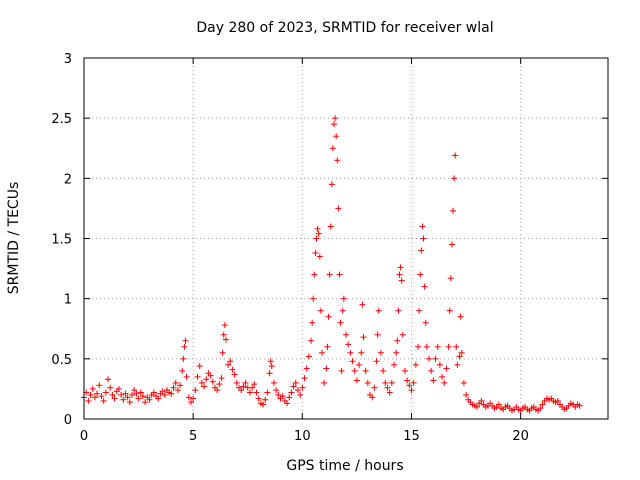  What do you see at coordinates (84, 436) in the screenshot?
I see `x-tick-label: 0` at bounding box center [84, 436].